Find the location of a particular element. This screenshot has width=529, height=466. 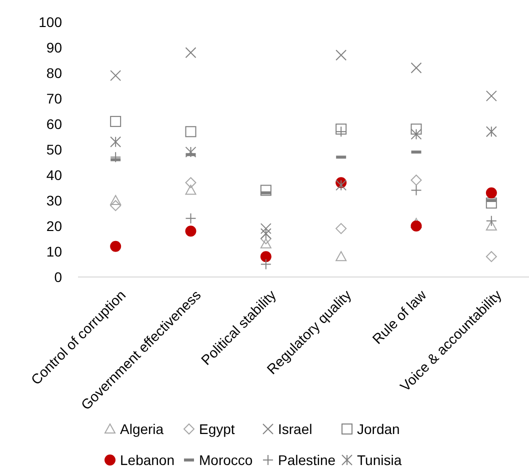

legend-label: Tunisia is located at coordinates (379, 459).